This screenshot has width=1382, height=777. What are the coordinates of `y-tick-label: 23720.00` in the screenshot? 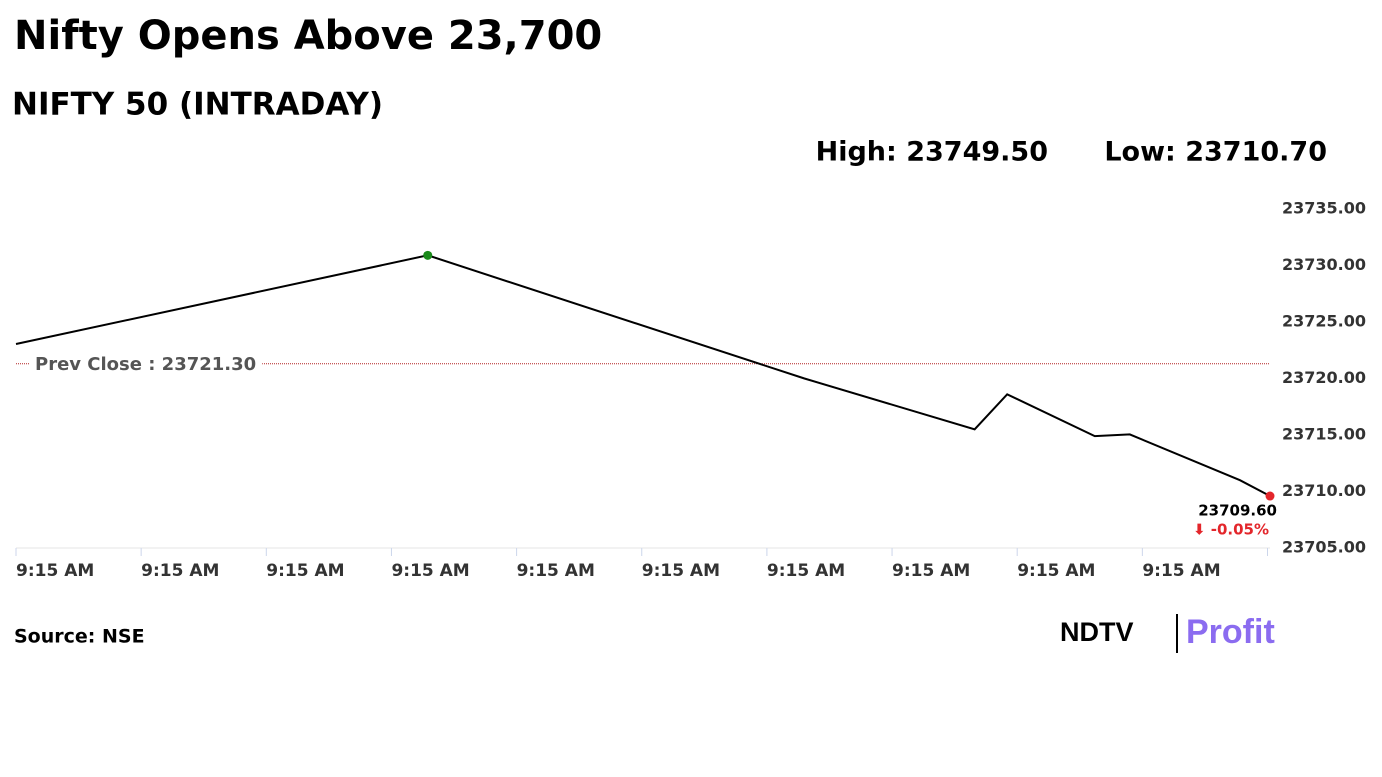 It's located at (1324, 377).